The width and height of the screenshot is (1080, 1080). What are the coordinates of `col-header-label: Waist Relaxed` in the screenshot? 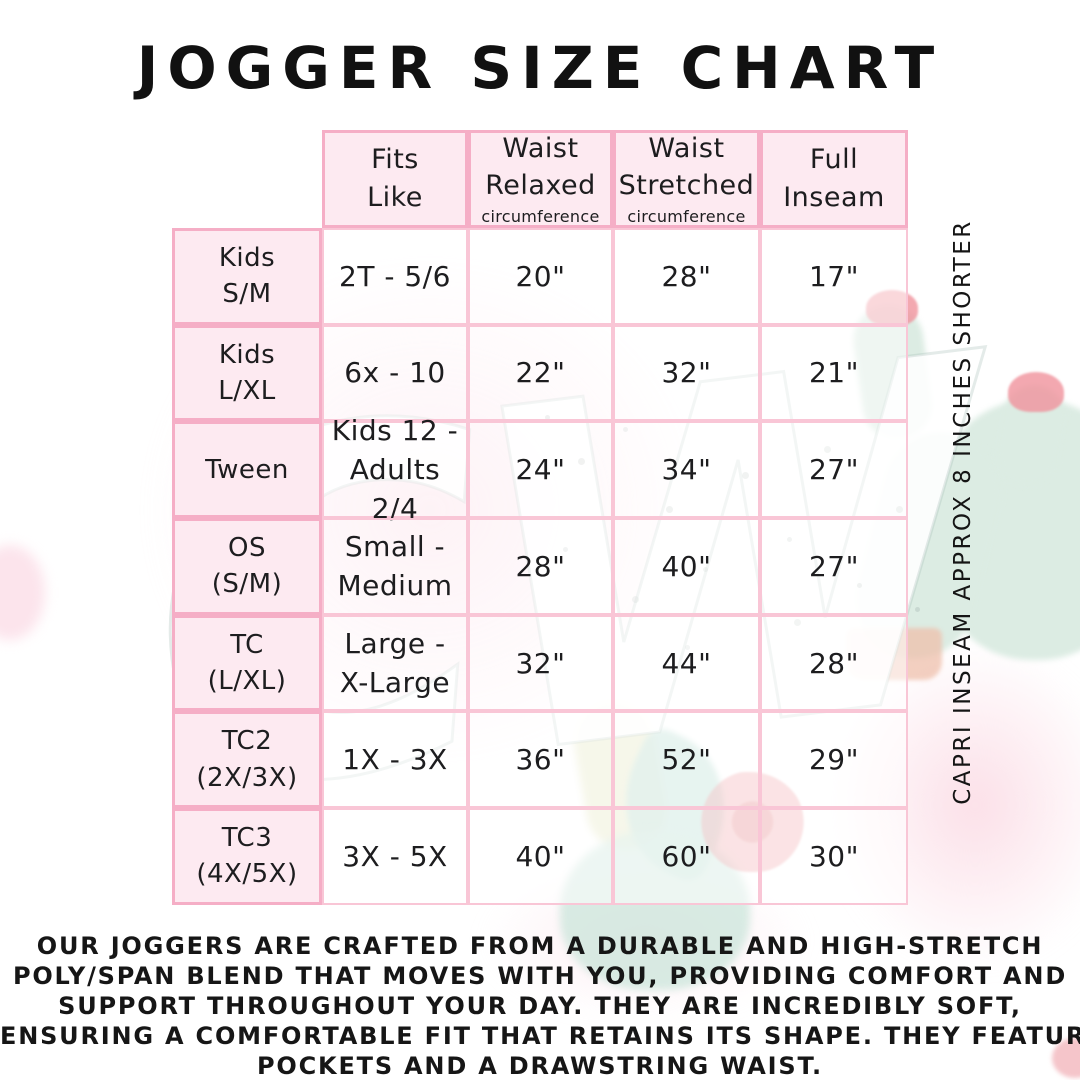 It's located at (540, 167).